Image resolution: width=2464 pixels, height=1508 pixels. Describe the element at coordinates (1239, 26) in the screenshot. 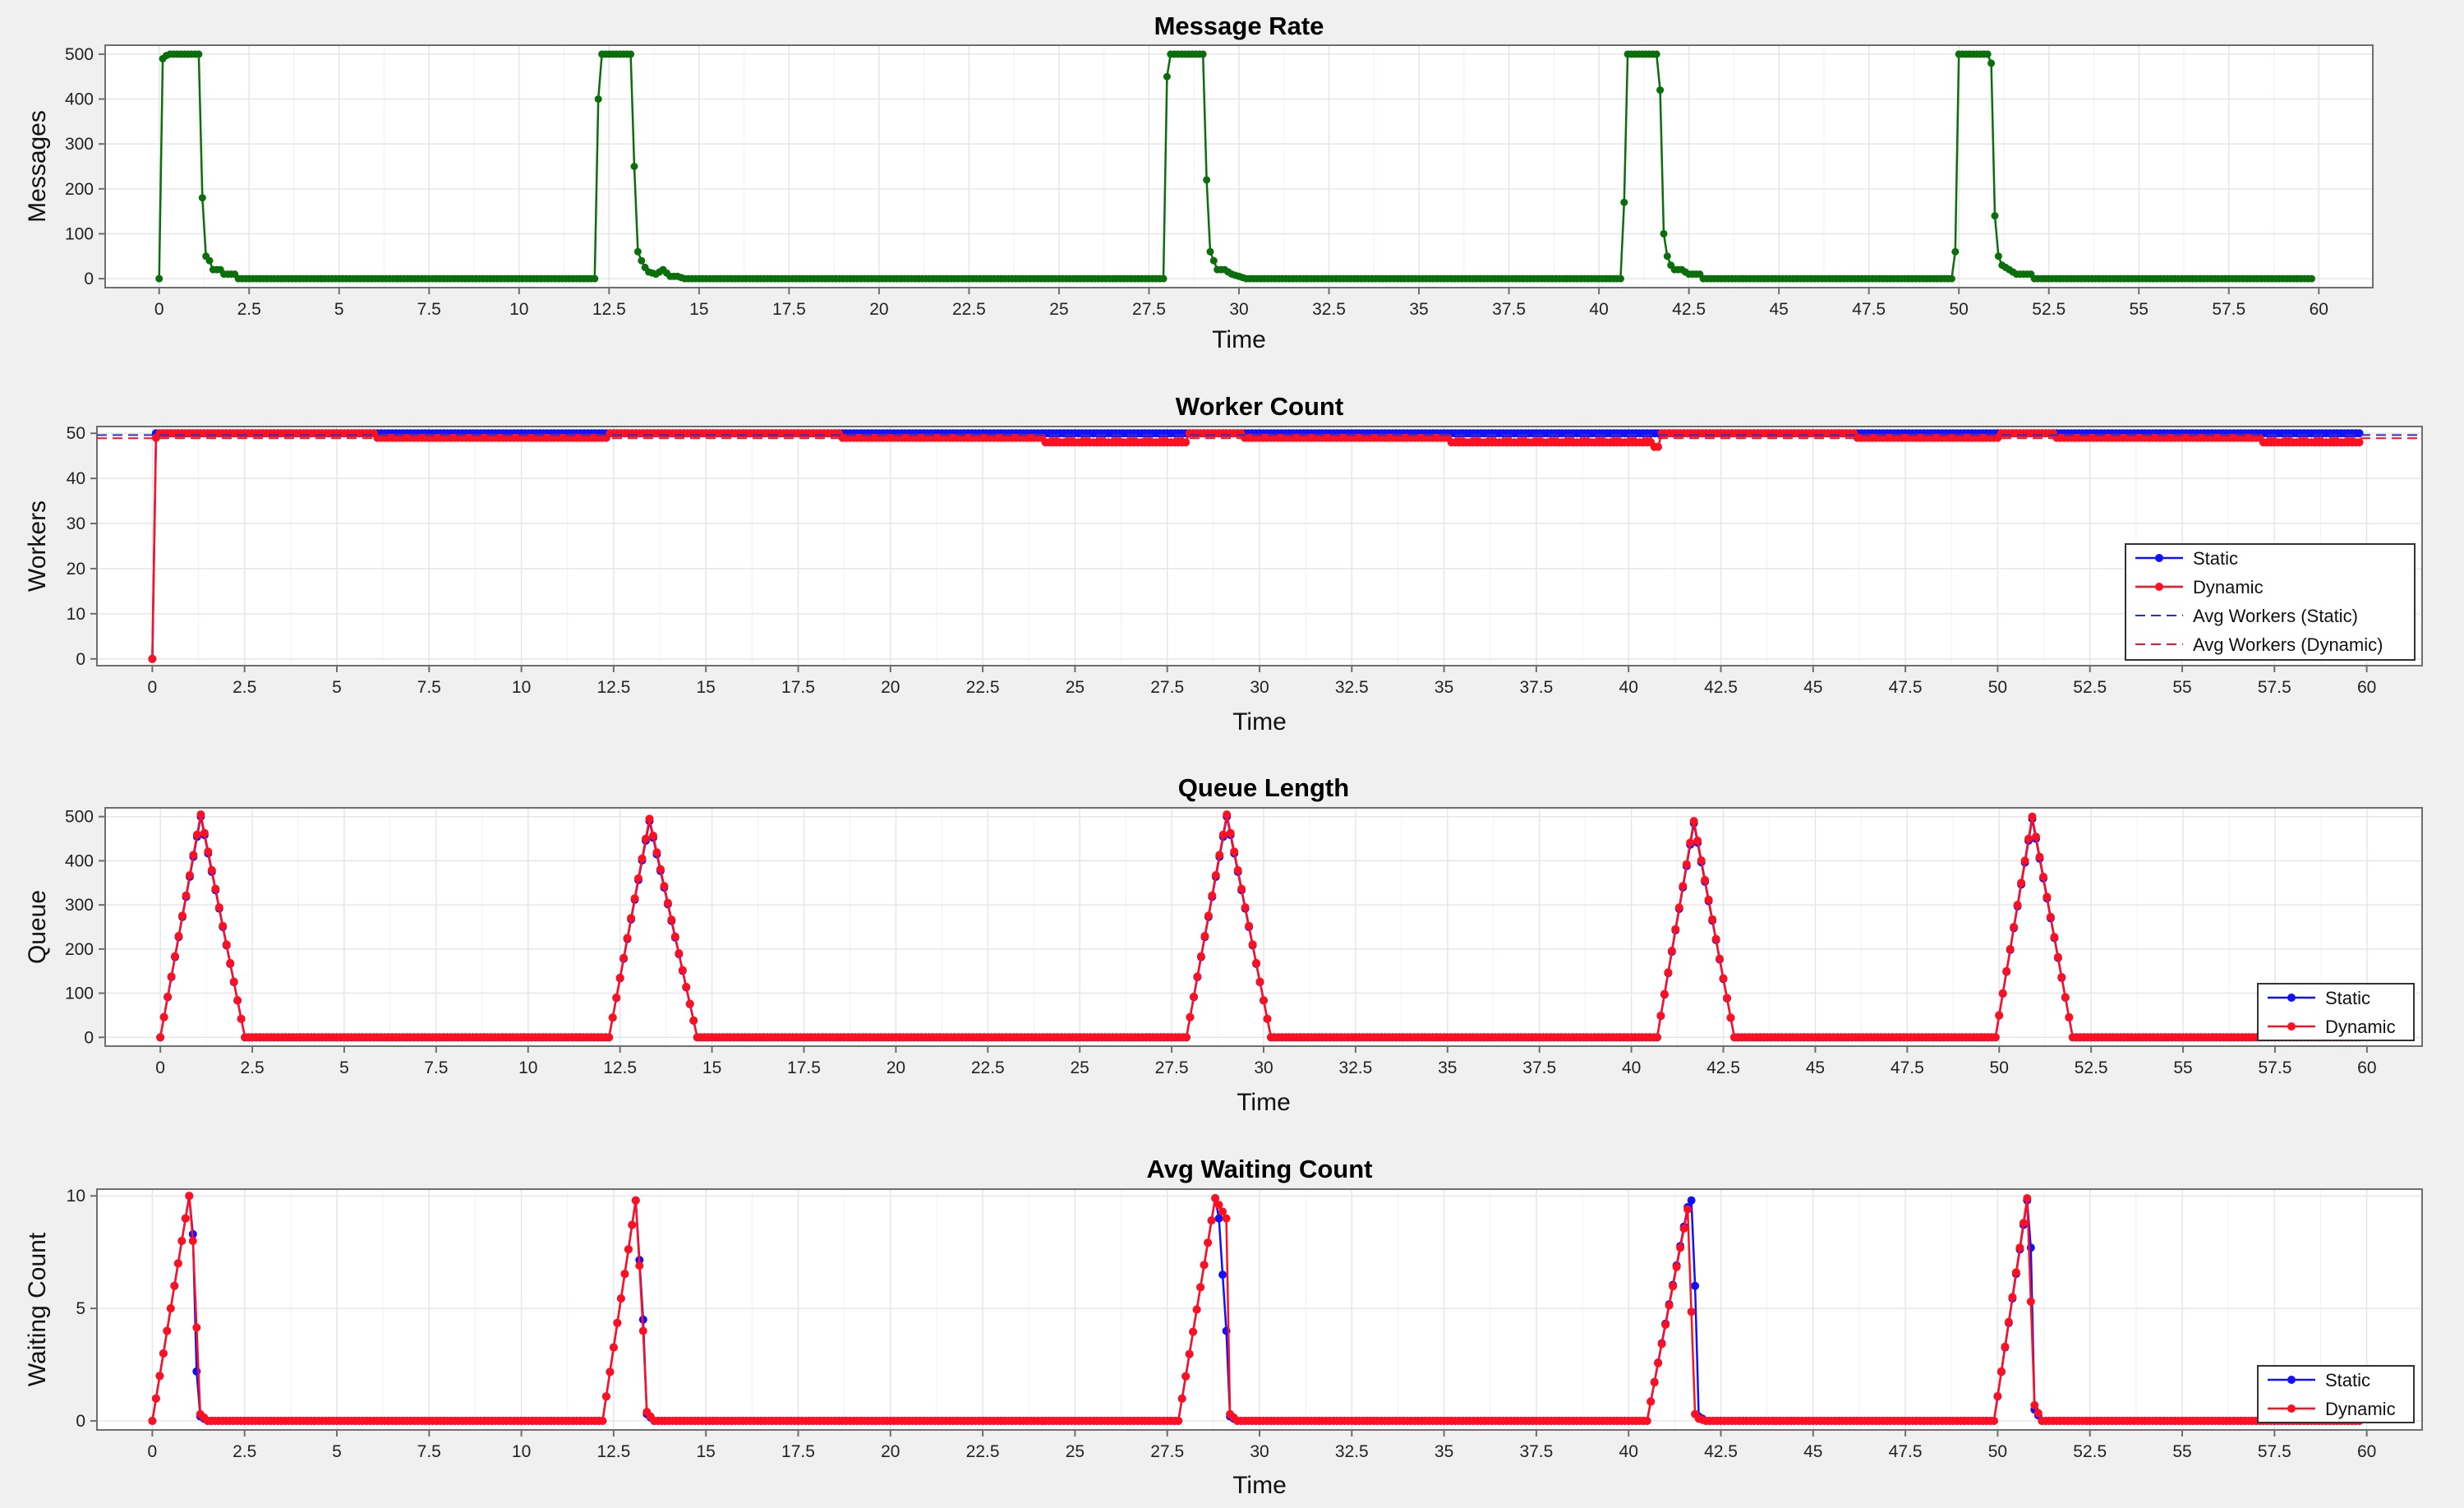

I see `chart-title: Message Rate` at that location.